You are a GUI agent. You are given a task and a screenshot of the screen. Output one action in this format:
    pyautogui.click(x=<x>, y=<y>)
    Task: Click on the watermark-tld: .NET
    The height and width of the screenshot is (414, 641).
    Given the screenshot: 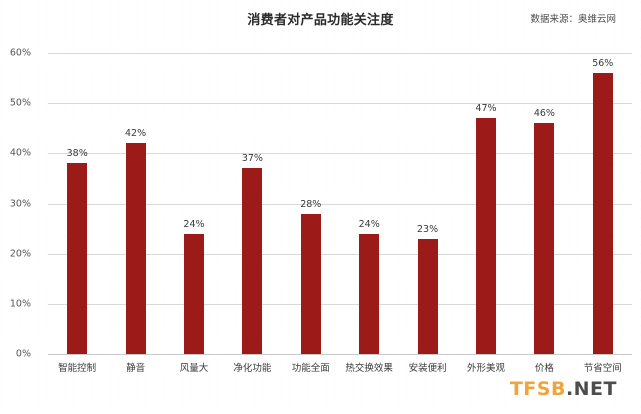 What is the action you would take?
    pyautogui.click(x=591, y=389)
    